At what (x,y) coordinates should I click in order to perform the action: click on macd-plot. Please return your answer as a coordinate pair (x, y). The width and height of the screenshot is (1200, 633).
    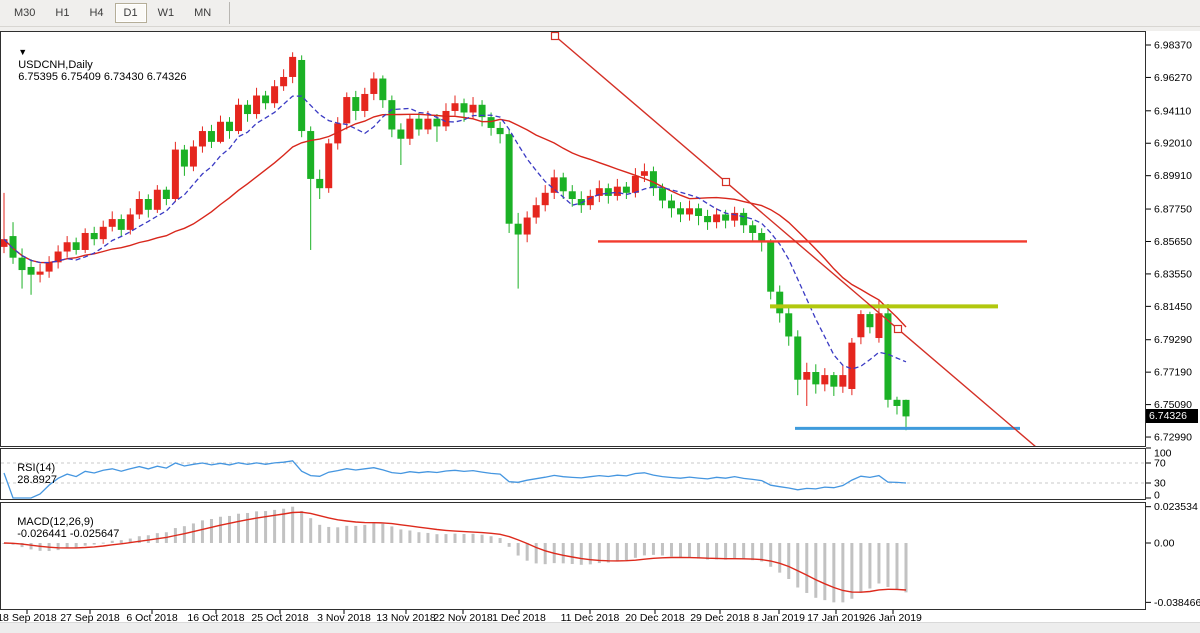
    Looking at the image, I should click on (455, 554).